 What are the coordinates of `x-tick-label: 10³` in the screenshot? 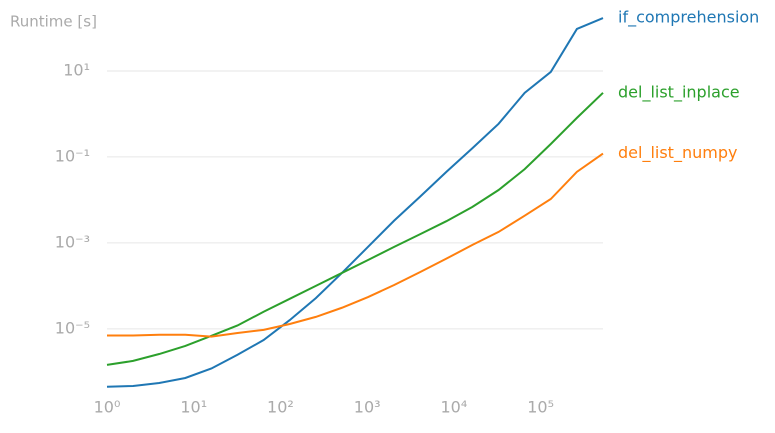 It's located at (367, 407).